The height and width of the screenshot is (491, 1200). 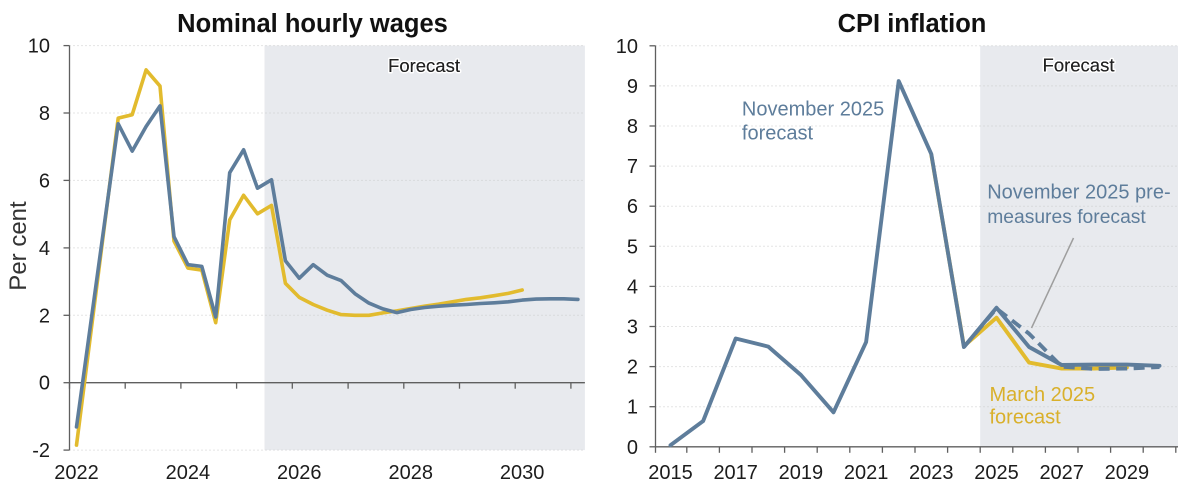 I want to click on svg-text: 2017, so click(x=735, y=473).